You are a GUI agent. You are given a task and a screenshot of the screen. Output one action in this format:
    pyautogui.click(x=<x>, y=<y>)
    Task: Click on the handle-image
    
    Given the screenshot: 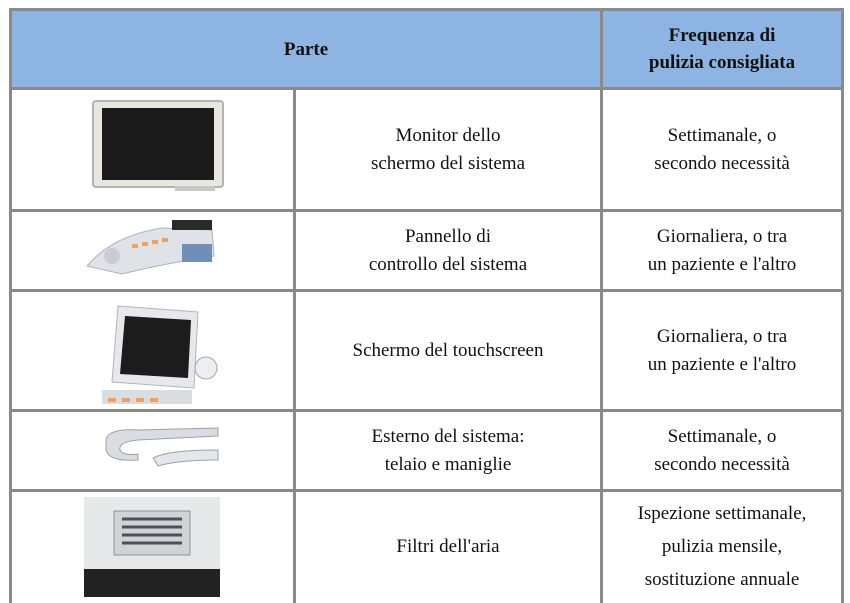 What is the action you would take?
    pyautogui.click(x=162, y=447)
    